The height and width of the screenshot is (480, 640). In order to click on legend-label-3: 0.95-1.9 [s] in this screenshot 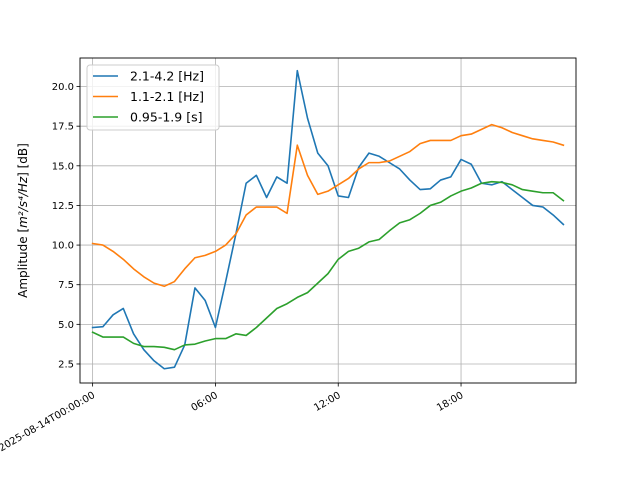, I will do `click(166, 117)`.